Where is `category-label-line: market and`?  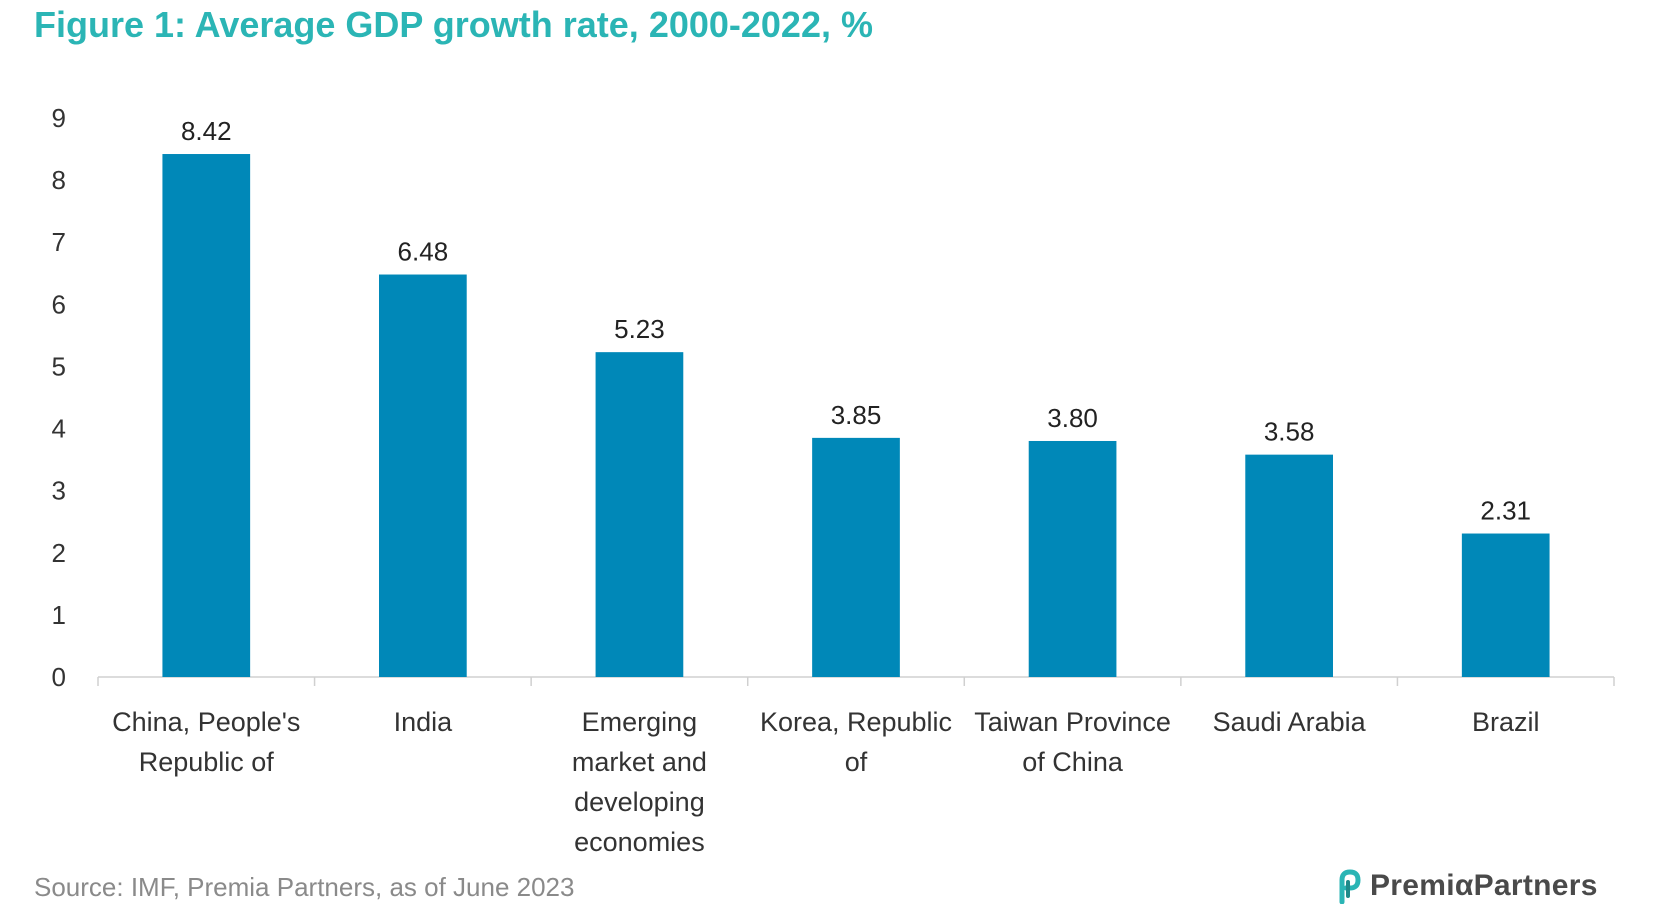
category-label-line: market and is located at coordinates (639, 762).